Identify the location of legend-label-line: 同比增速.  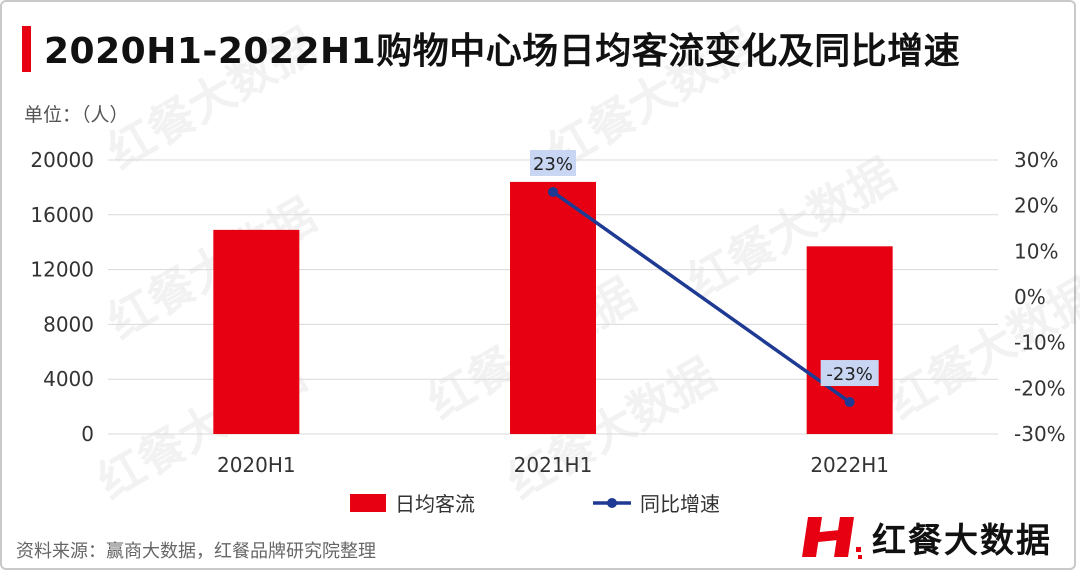
(680, 504).